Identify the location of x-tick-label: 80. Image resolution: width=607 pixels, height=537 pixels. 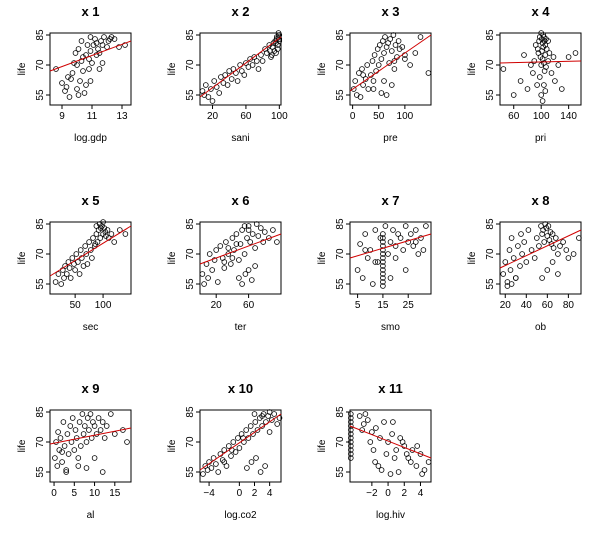
(569, 305).